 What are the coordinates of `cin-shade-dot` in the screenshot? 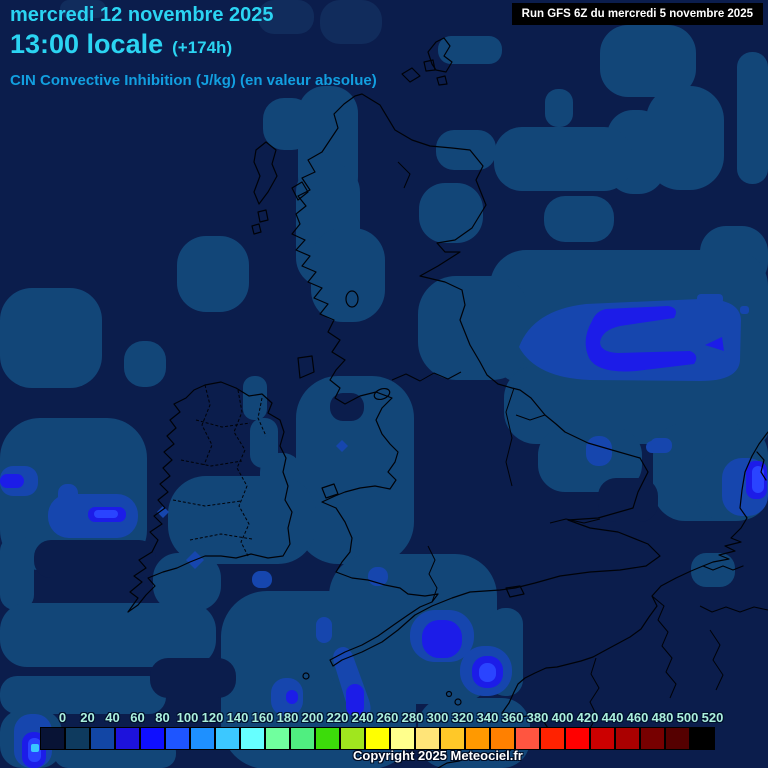 It's located at (35, 748).